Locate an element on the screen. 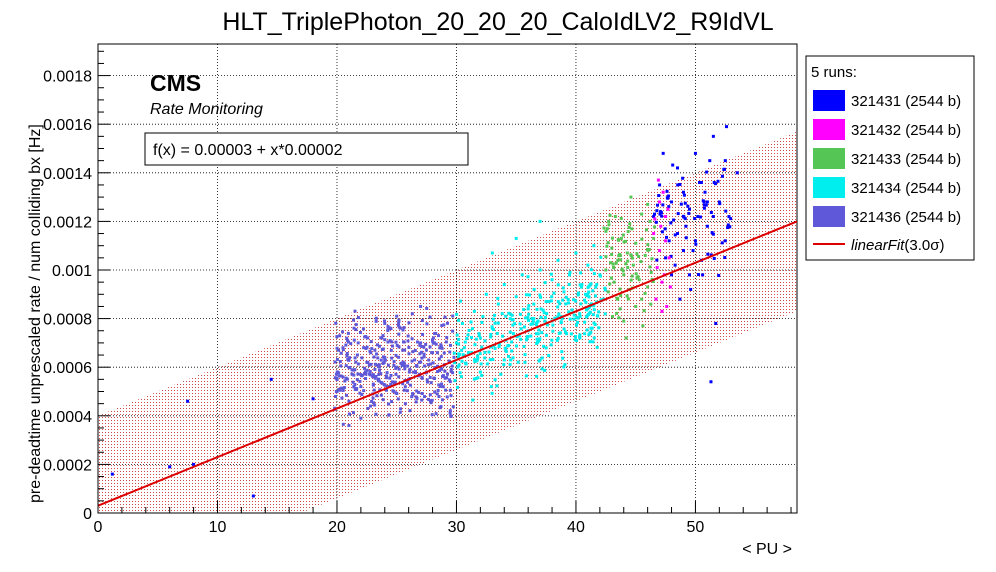 The image size is (996, 572). x-tick-label: 0 is located at coordinates (98, 527).